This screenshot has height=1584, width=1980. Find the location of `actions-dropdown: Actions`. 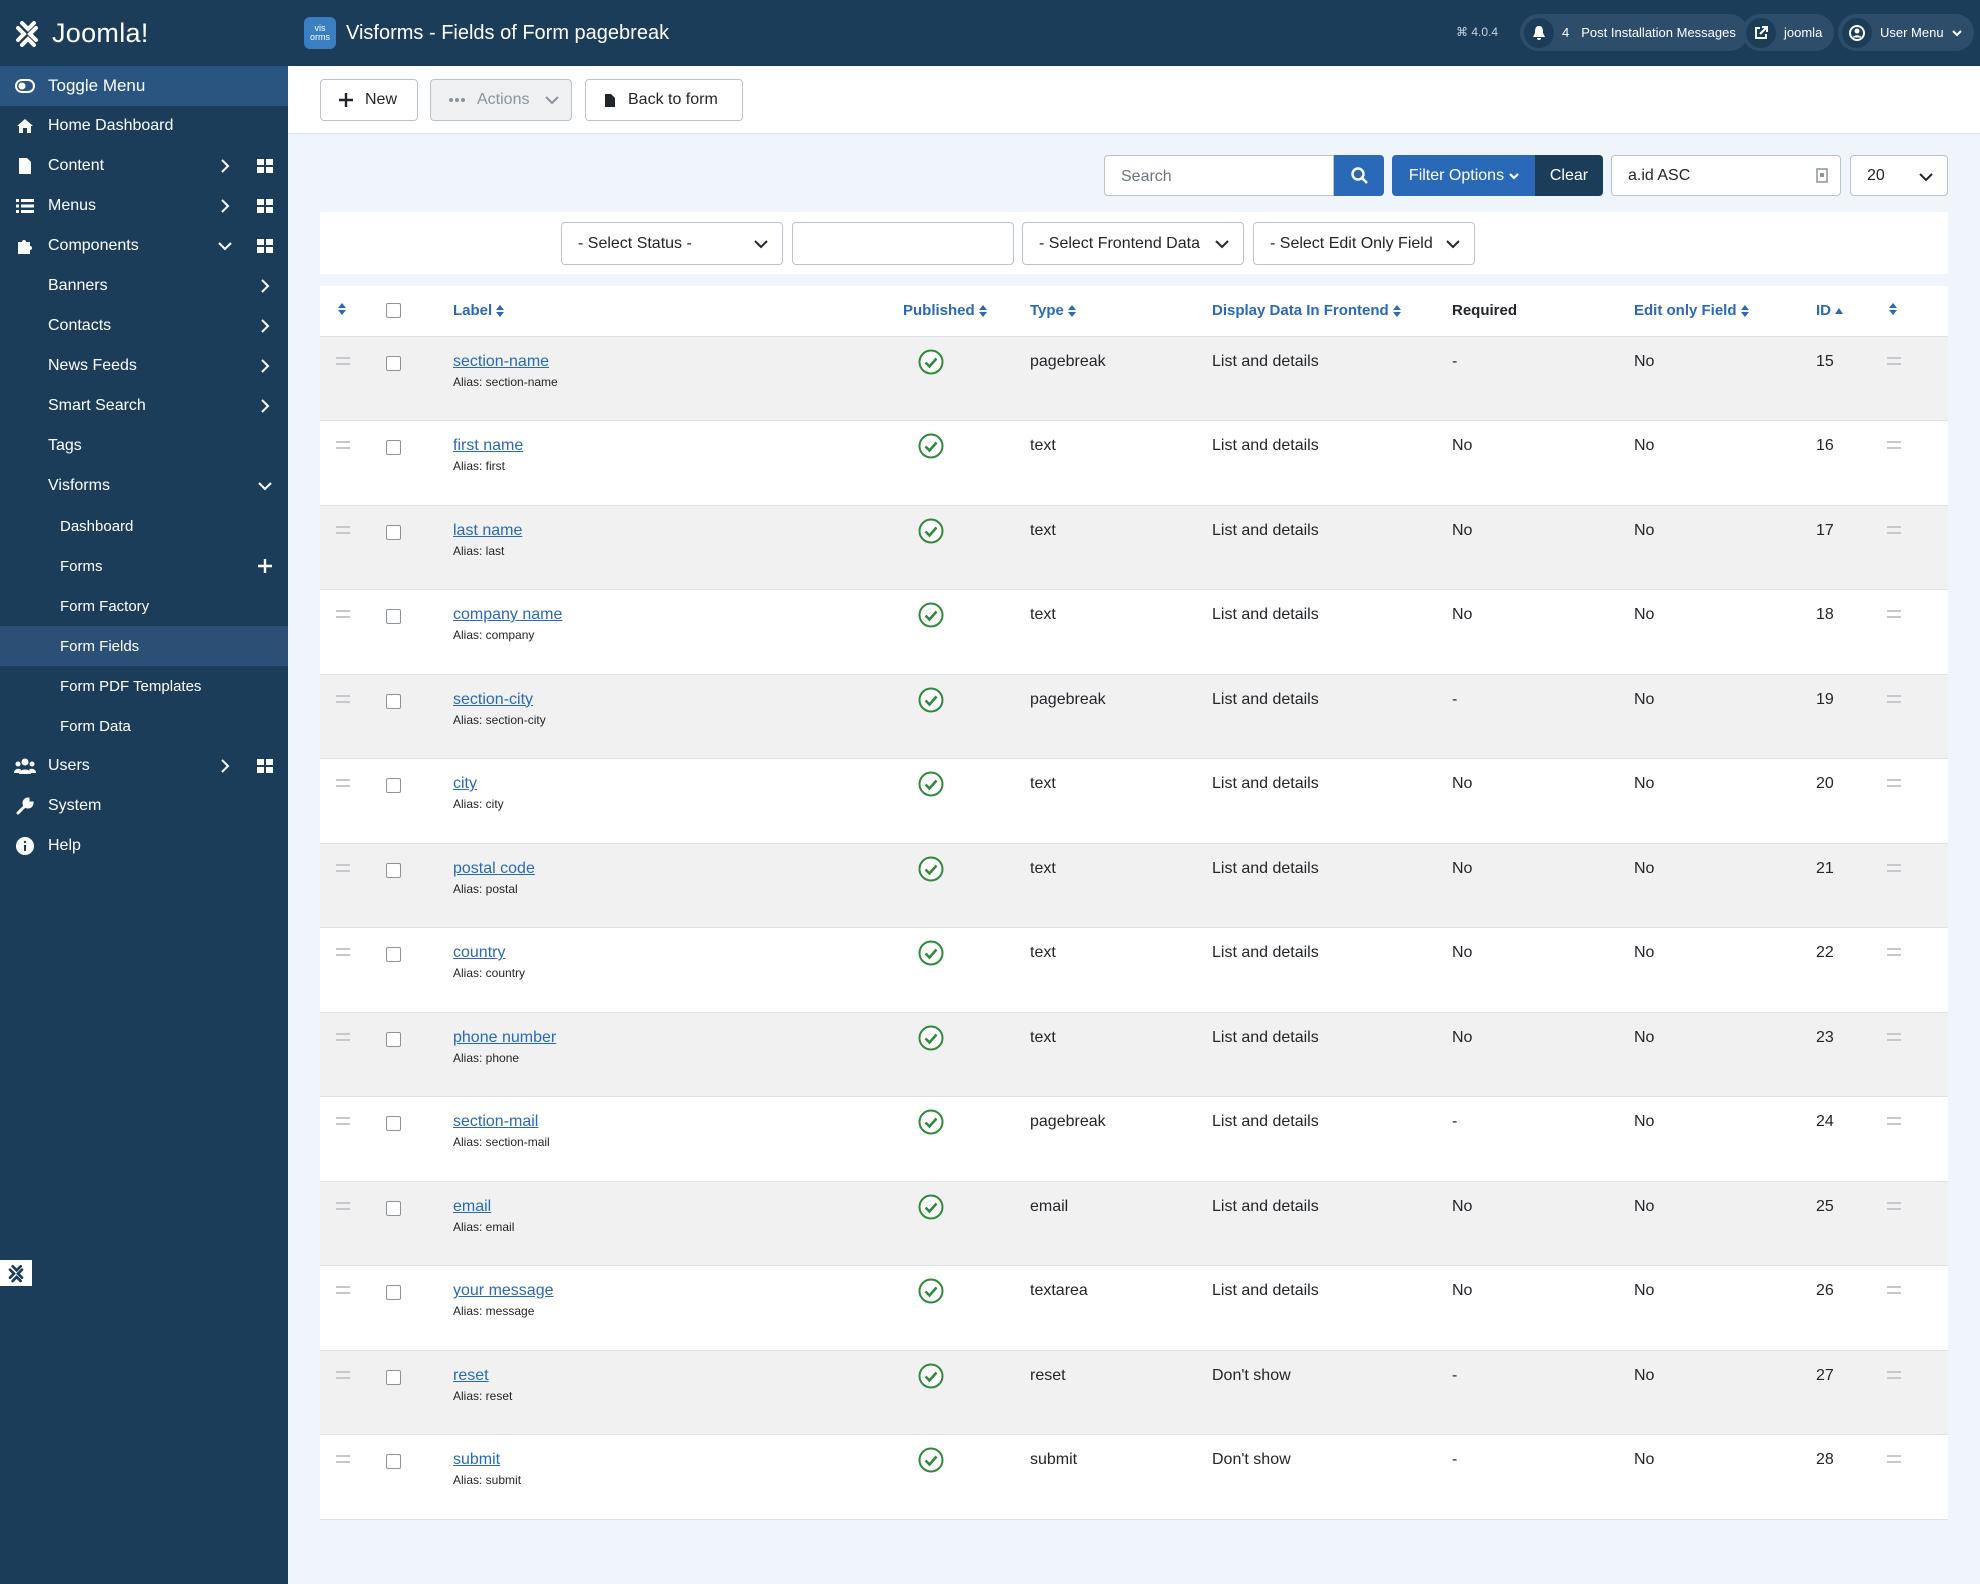

actions-dropdown: Actions is located at coordinates (501, 100).